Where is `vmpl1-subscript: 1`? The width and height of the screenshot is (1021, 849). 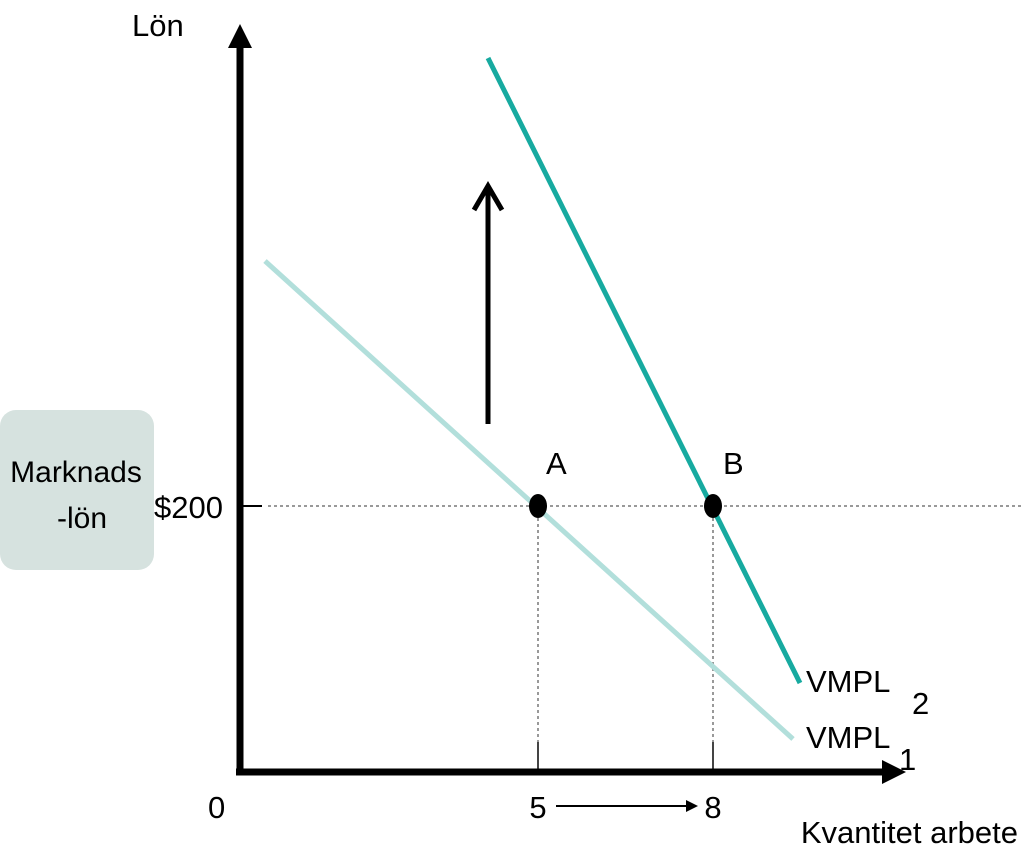
vmpl1-subscript: 1 is located at coordinates (907, 759).